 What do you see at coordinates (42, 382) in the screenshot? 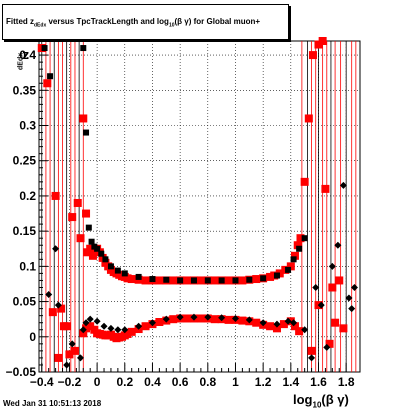
I see `x-tick-label-0: −0.4` at bounding box center [42, 382].